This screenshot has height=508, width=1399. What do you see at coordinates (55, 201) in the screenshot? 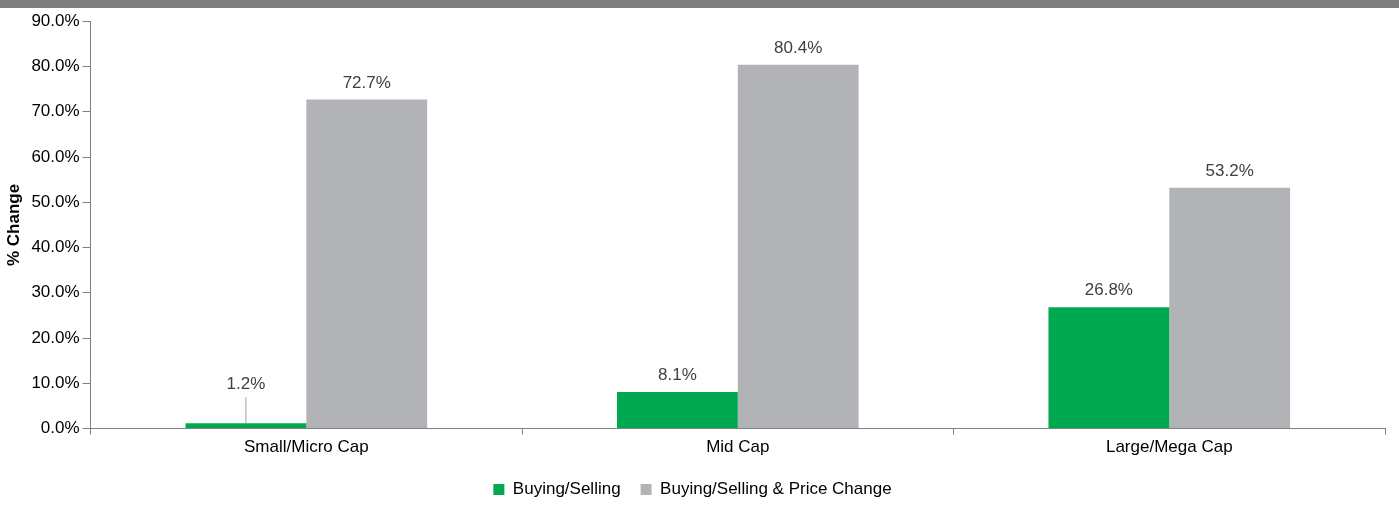
I see `y-tick-label: 50.0%` at bounding box center [55, 201].